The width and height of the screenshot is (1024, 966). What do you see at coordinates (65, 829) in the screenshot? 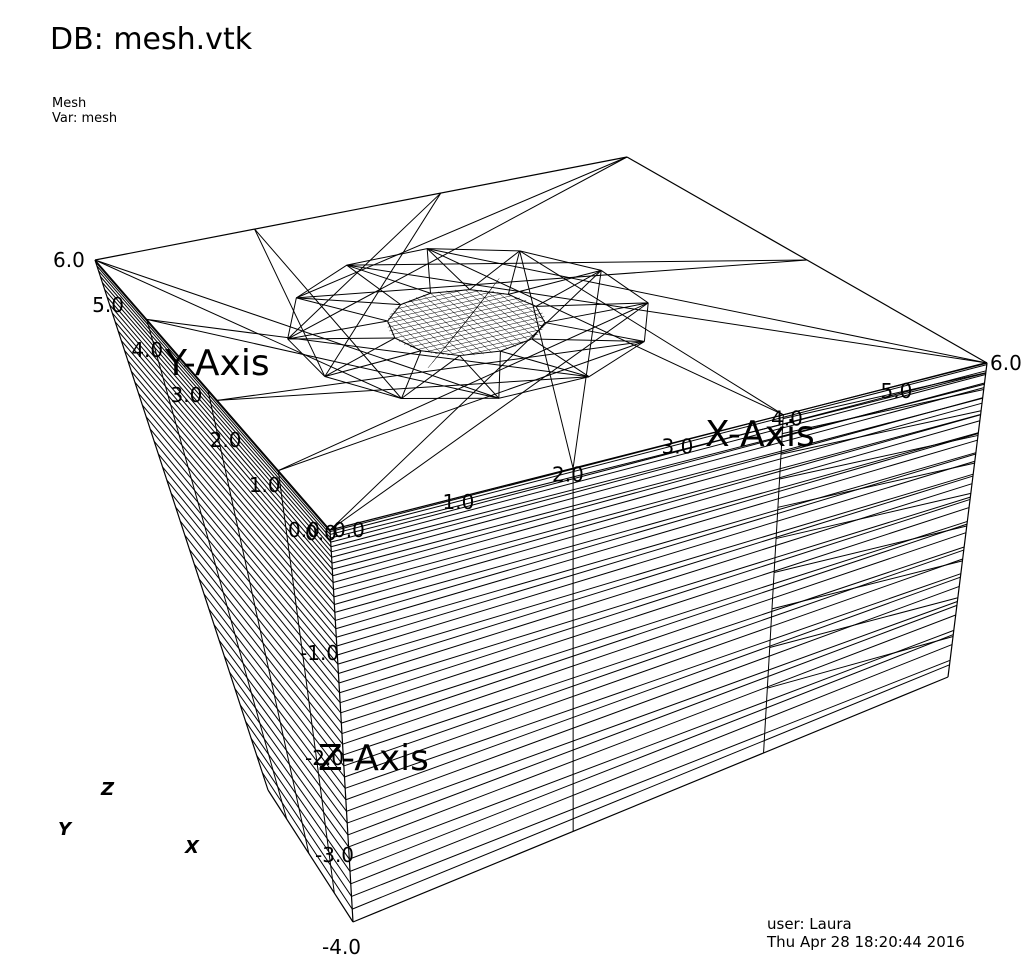
I see `triad-y-label: Y` at bounding box center [65, 829].